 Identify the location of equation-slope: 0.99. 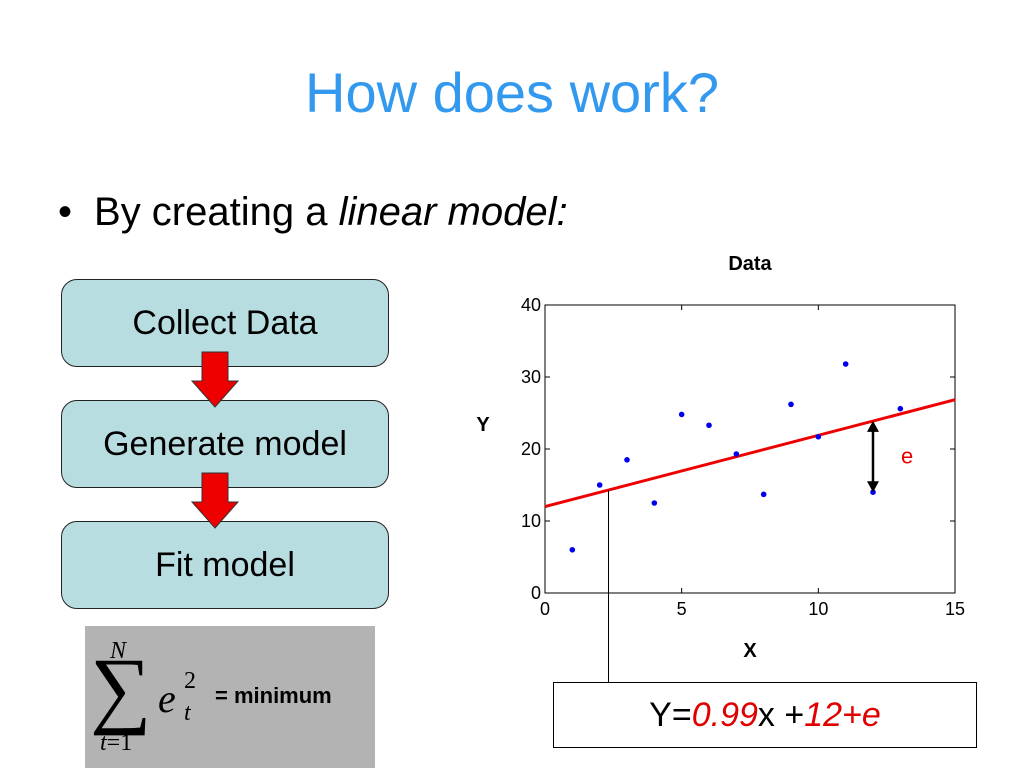
(724, 714).